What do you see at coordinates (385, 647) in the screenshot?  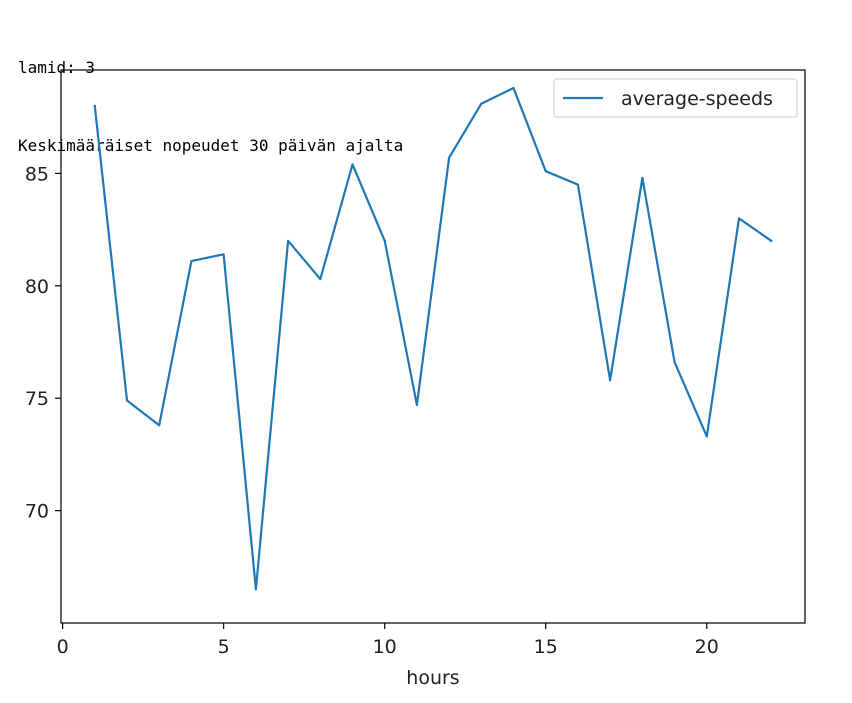 I see `x-tick-label: 10` at bounding box center [385, 647].